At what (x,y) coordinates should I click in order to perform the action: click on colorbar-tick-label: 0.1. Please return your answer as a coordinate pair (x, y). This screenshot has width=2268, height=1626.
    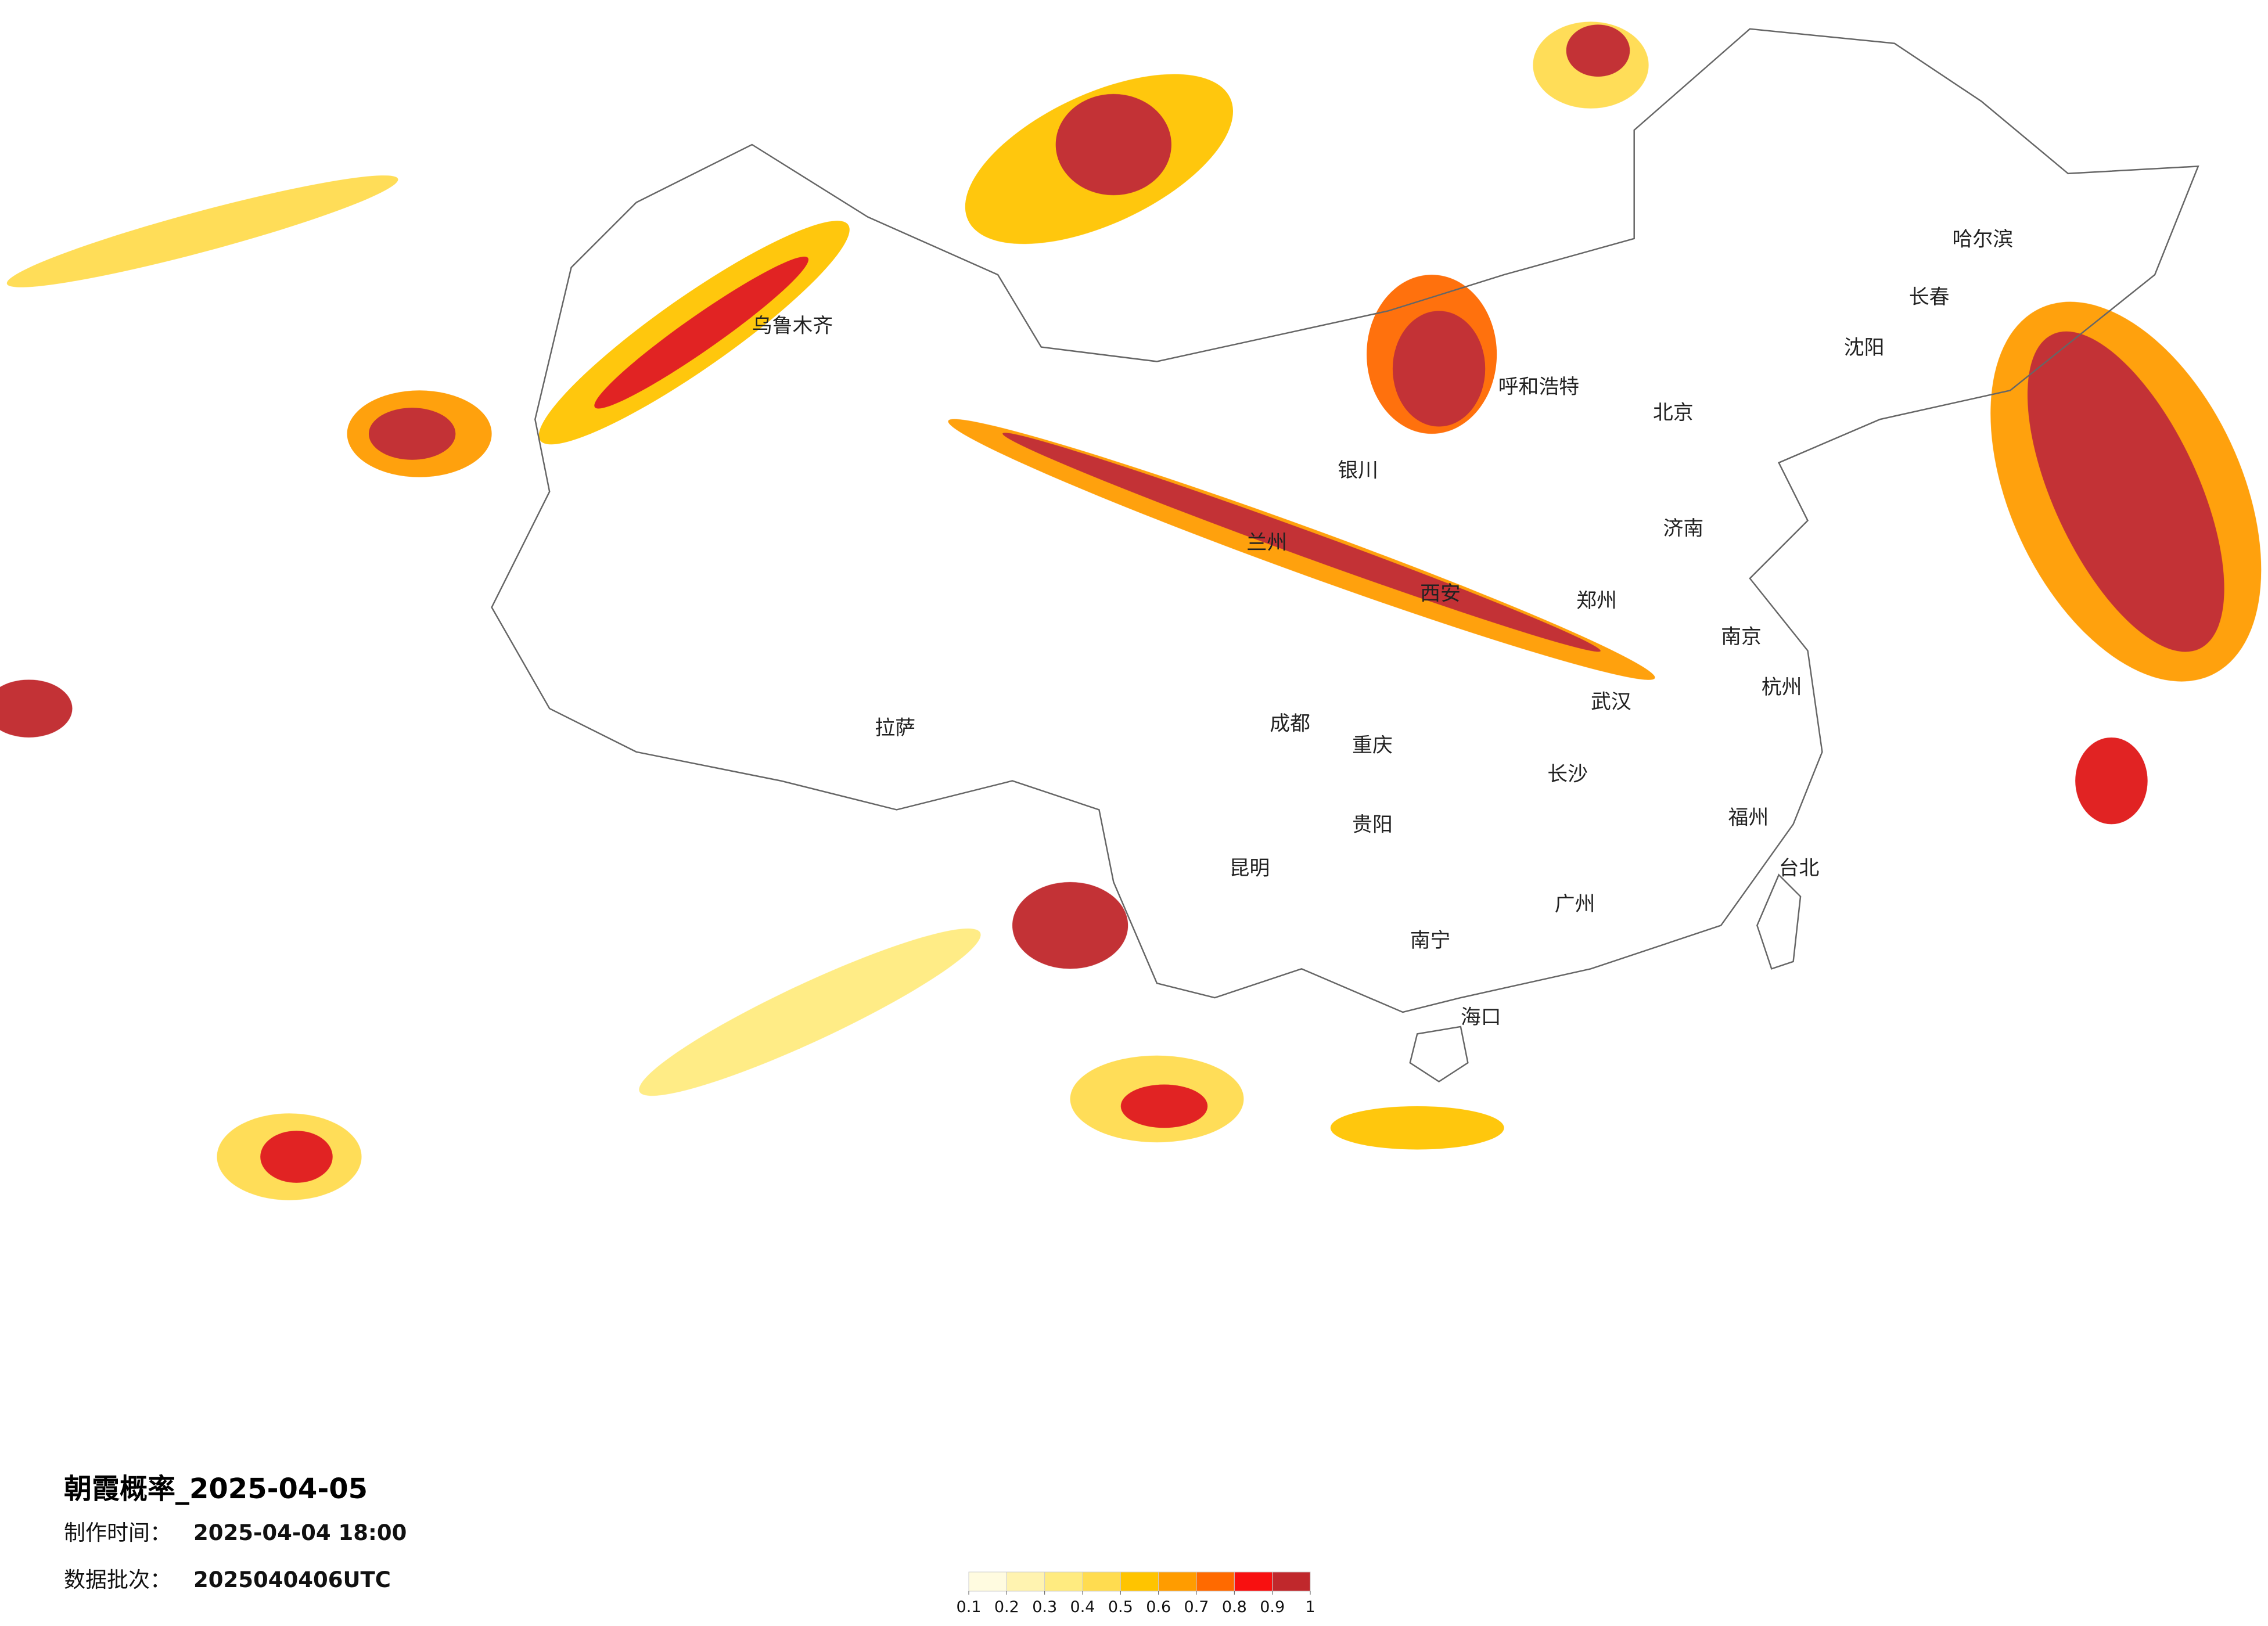
    Looking at the image, I should click on (969, 1607).